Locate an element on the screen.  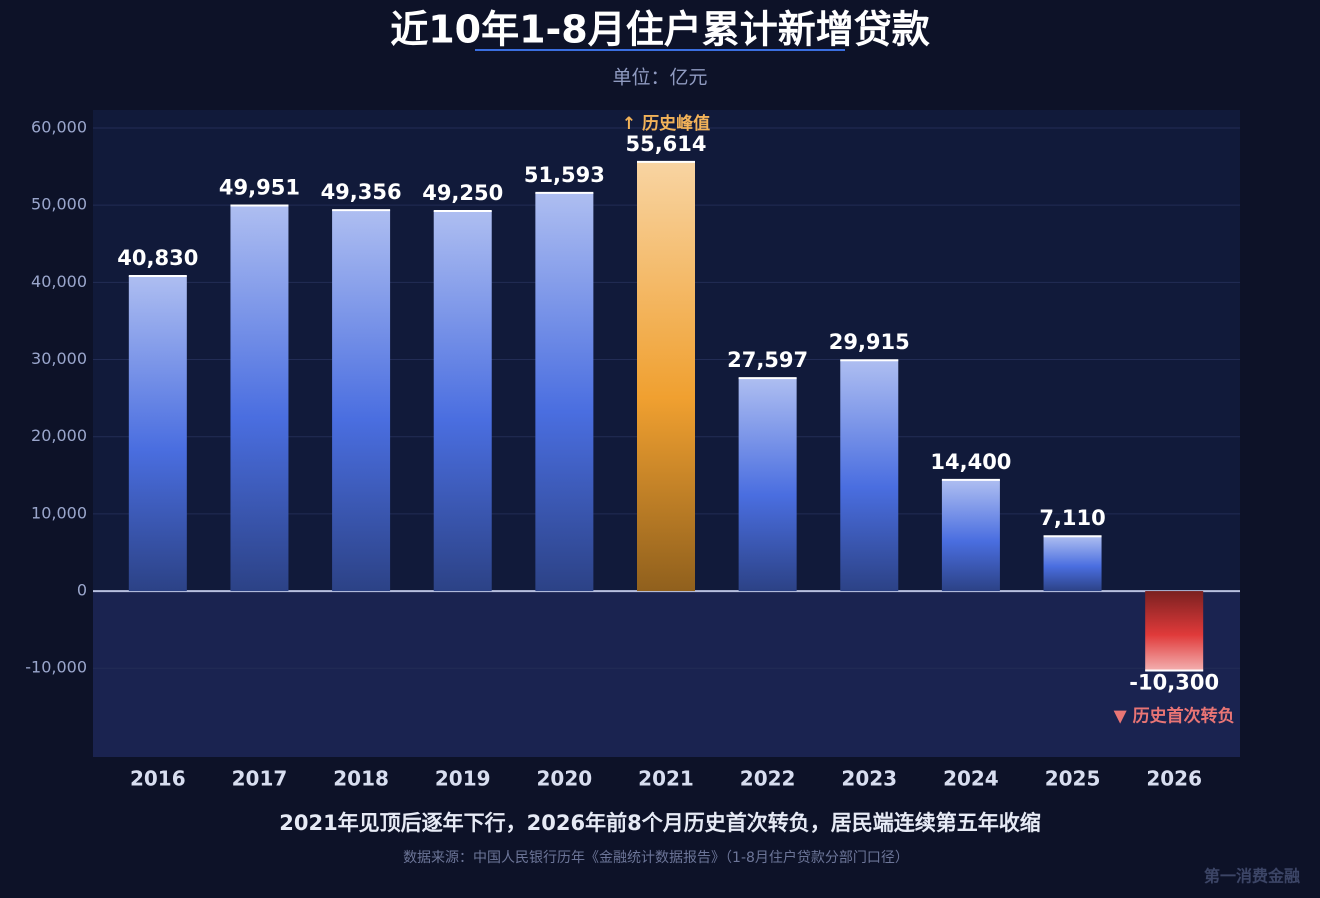
value-label: 29,915 is located at coordinates (869, 342).